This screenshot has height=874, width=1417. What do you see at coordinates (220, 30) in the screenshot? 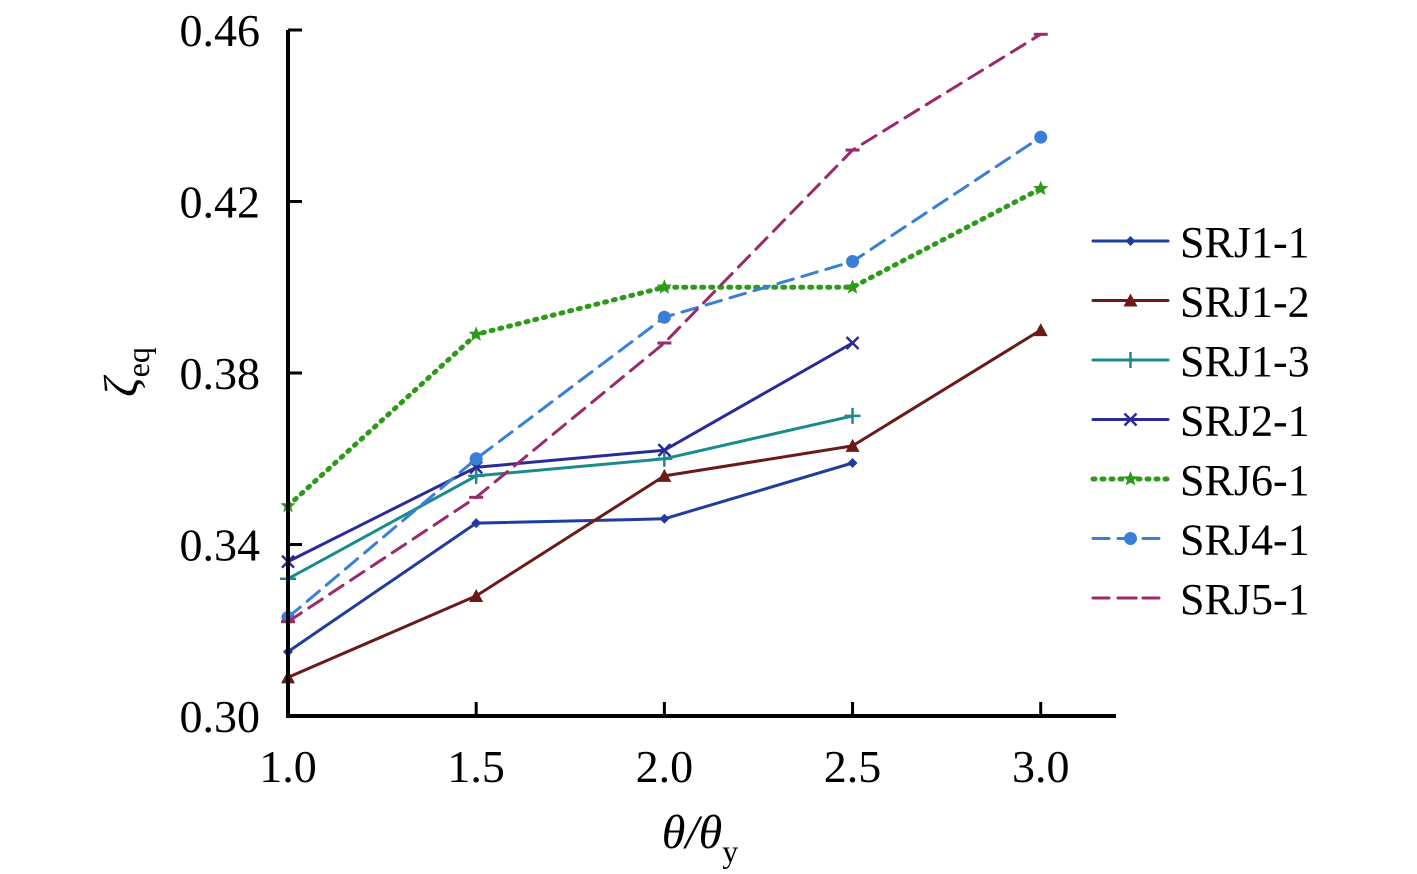
I see `y-tick-label: 0.46` at bounding box center [220, 30].